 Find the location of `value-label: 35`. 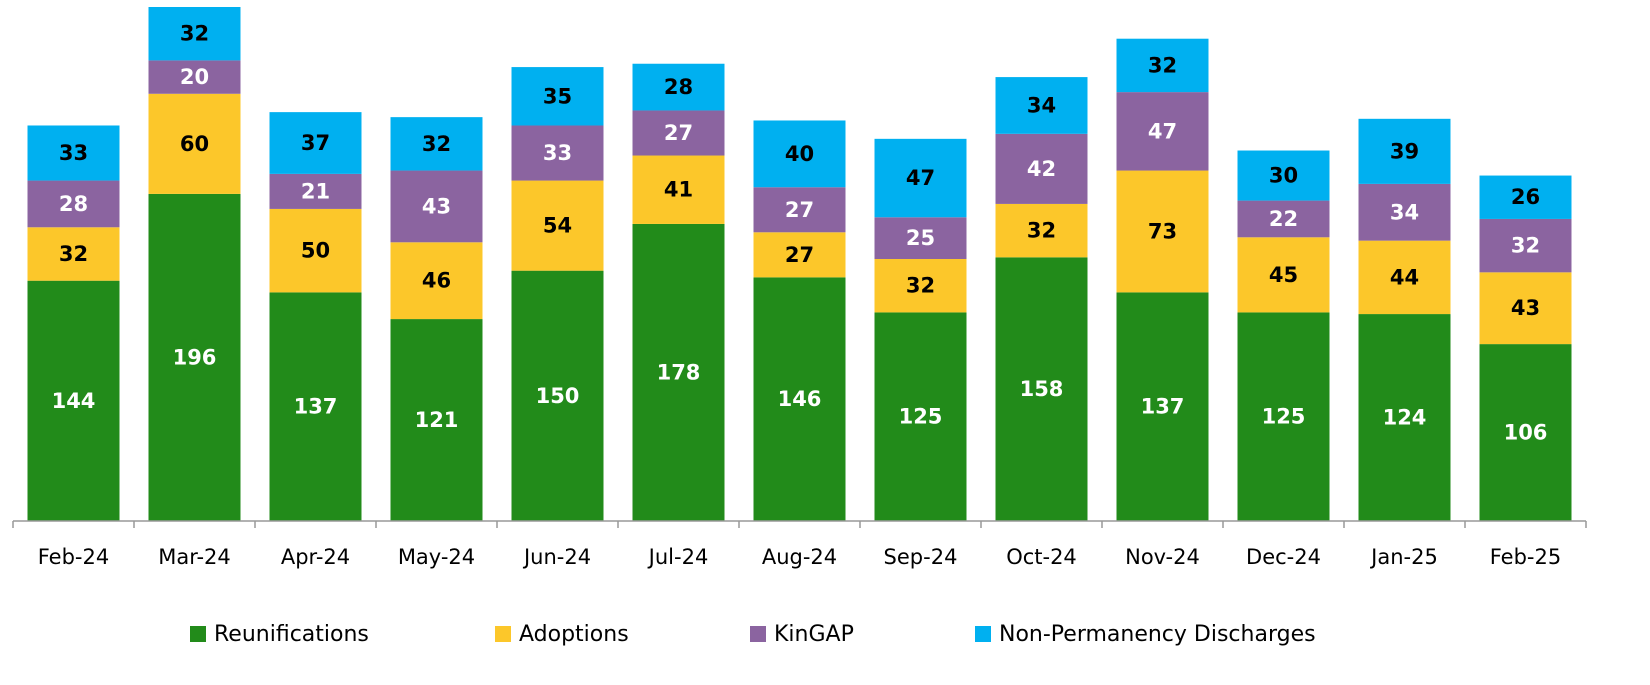

value-label: 35 is located at coordinates (557, 96).